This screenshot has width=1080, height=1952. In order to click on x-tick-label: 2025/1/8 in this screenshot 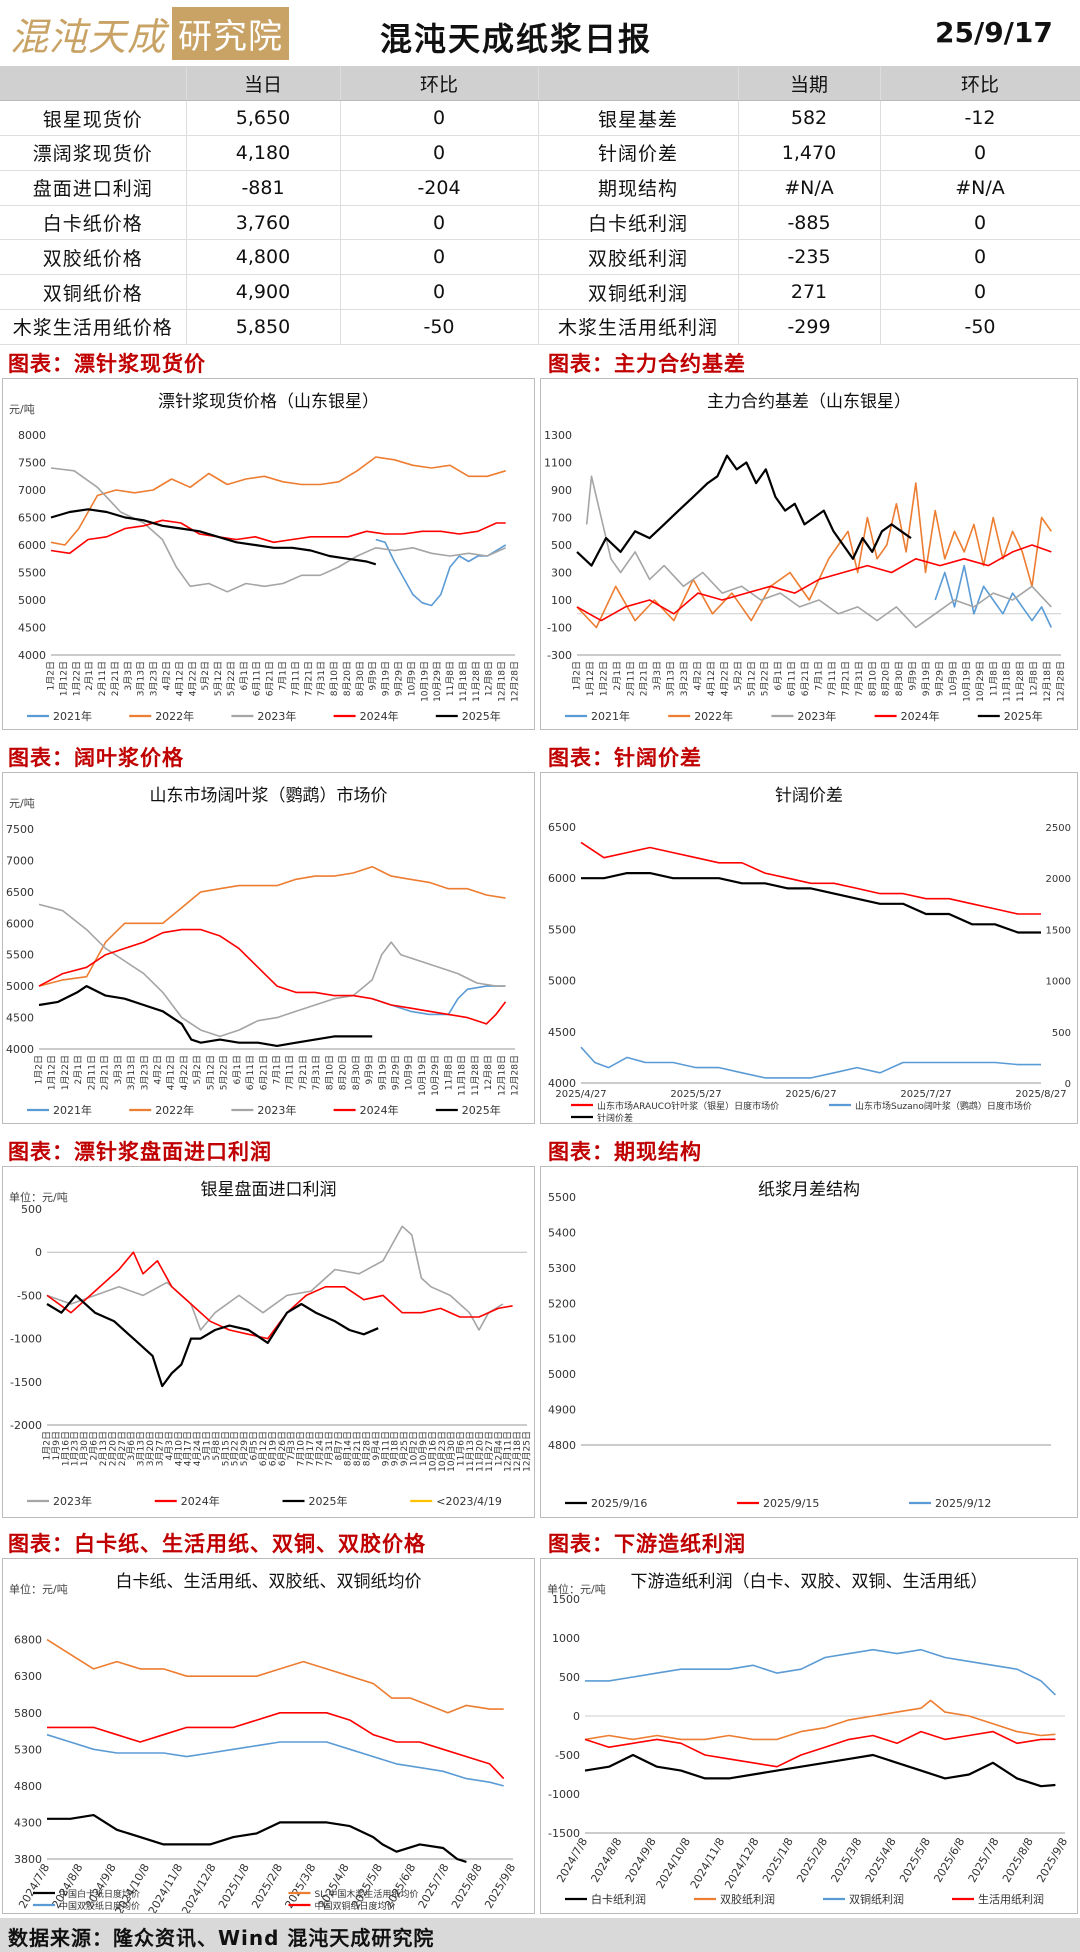, I will do `click(778, 1860)`.